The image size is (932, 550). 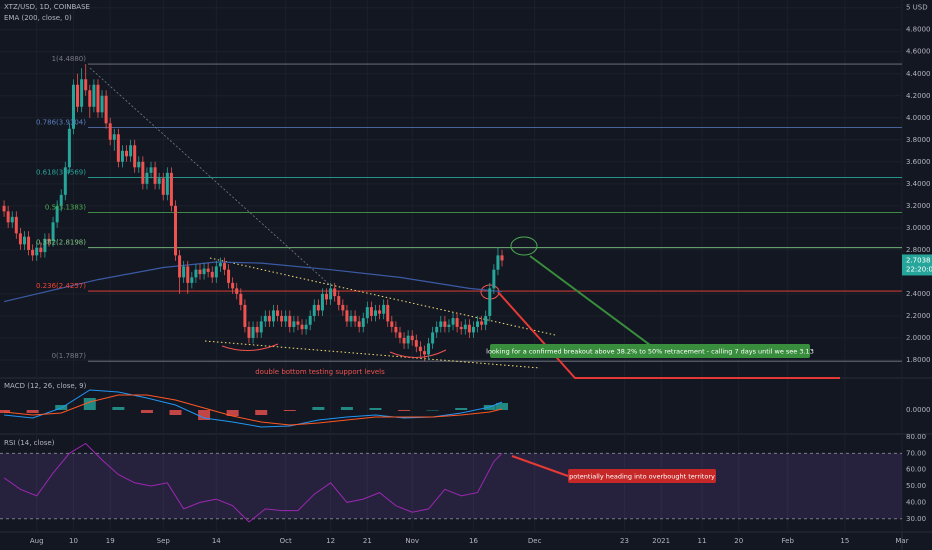 I want to click on fib-label: 1(4.4880), so click(x=69, y=59).